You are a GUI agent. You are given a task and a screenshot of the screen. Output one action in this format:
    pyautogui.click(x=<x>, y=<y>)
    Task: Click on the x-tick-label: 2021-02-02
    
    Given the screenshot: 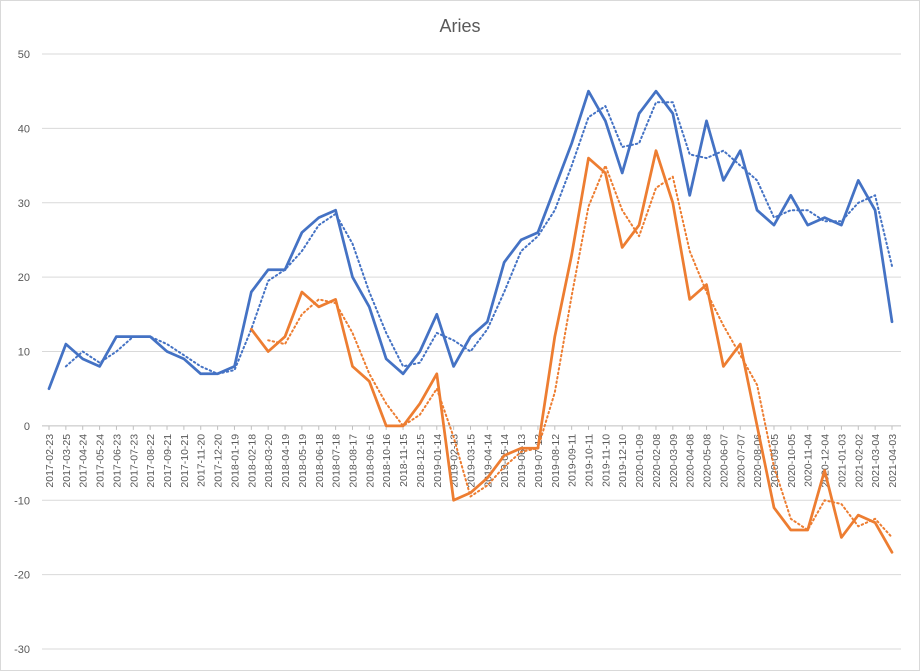 What is the action you would take?
    pyautogui.click(x=859, y=461)
    